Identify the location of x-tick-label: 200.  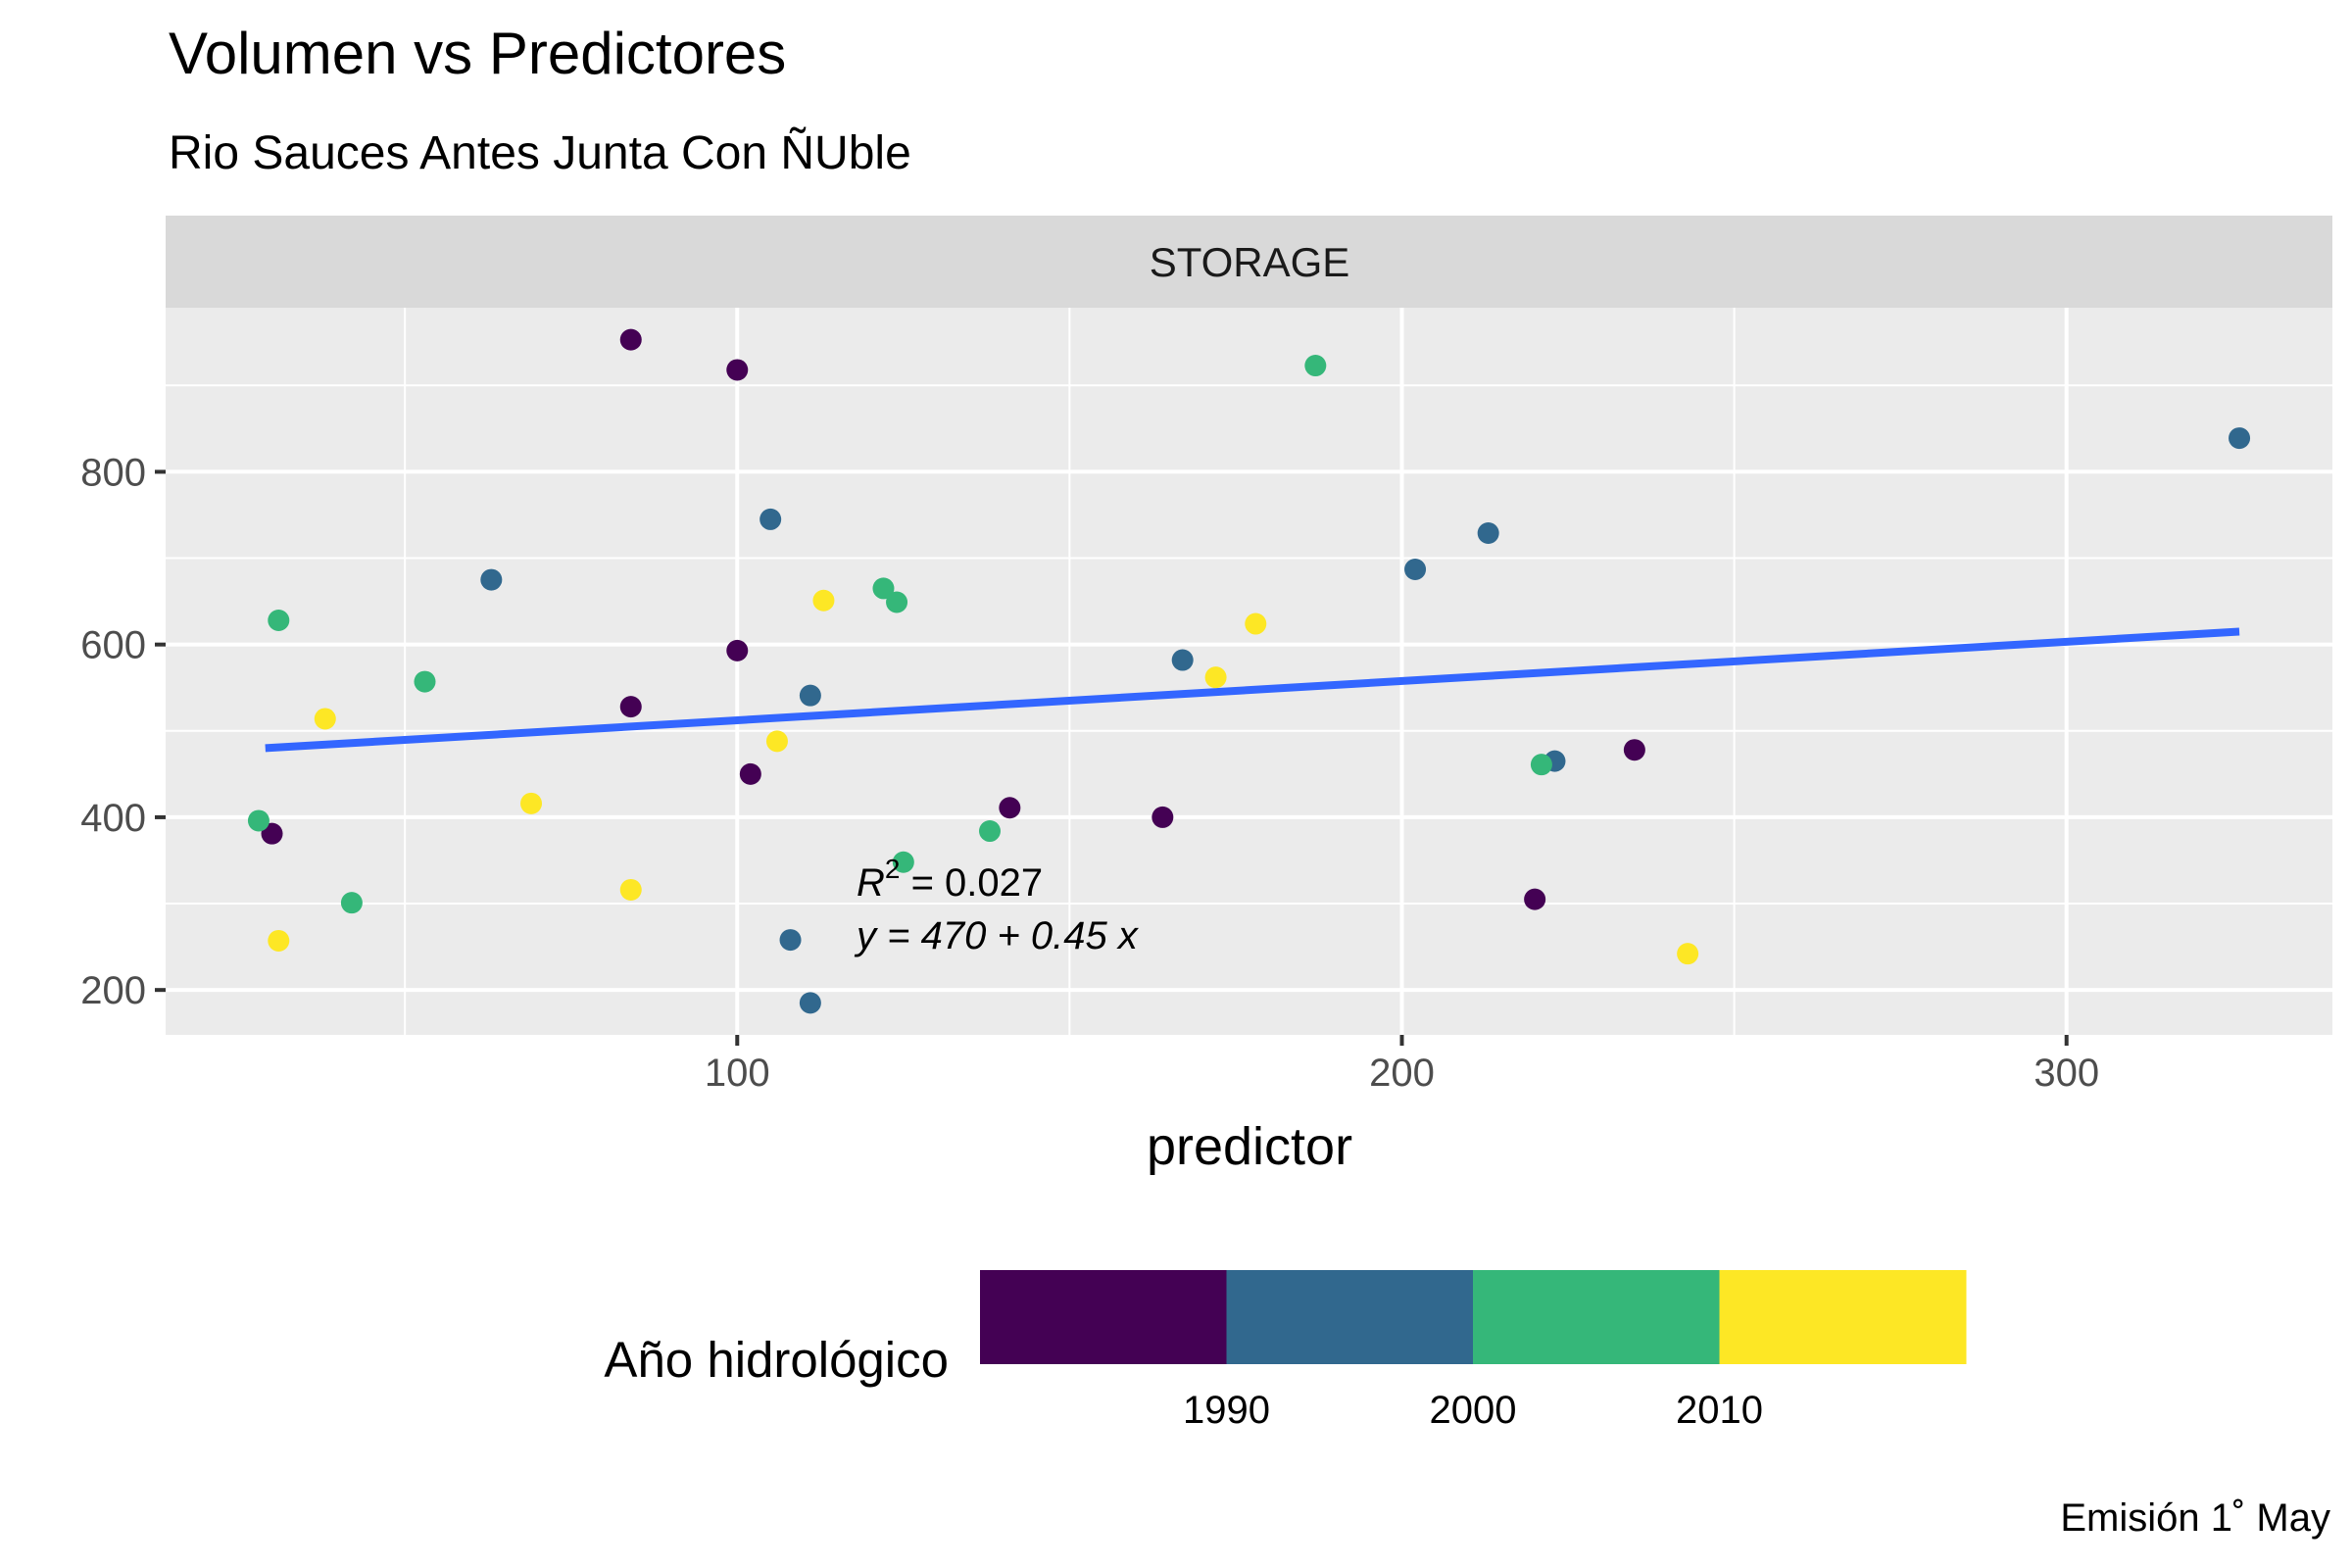
(1402, 1073).